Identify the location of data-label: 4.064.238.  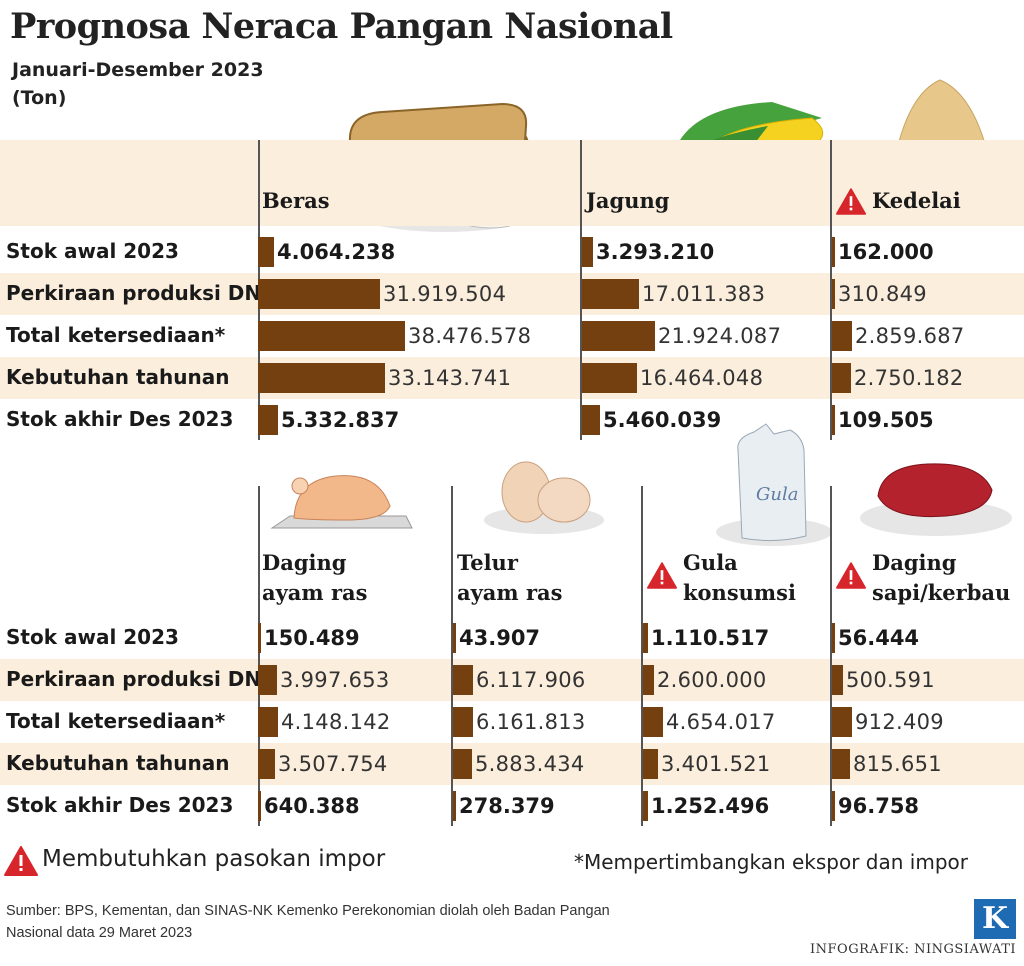
(336, 252).